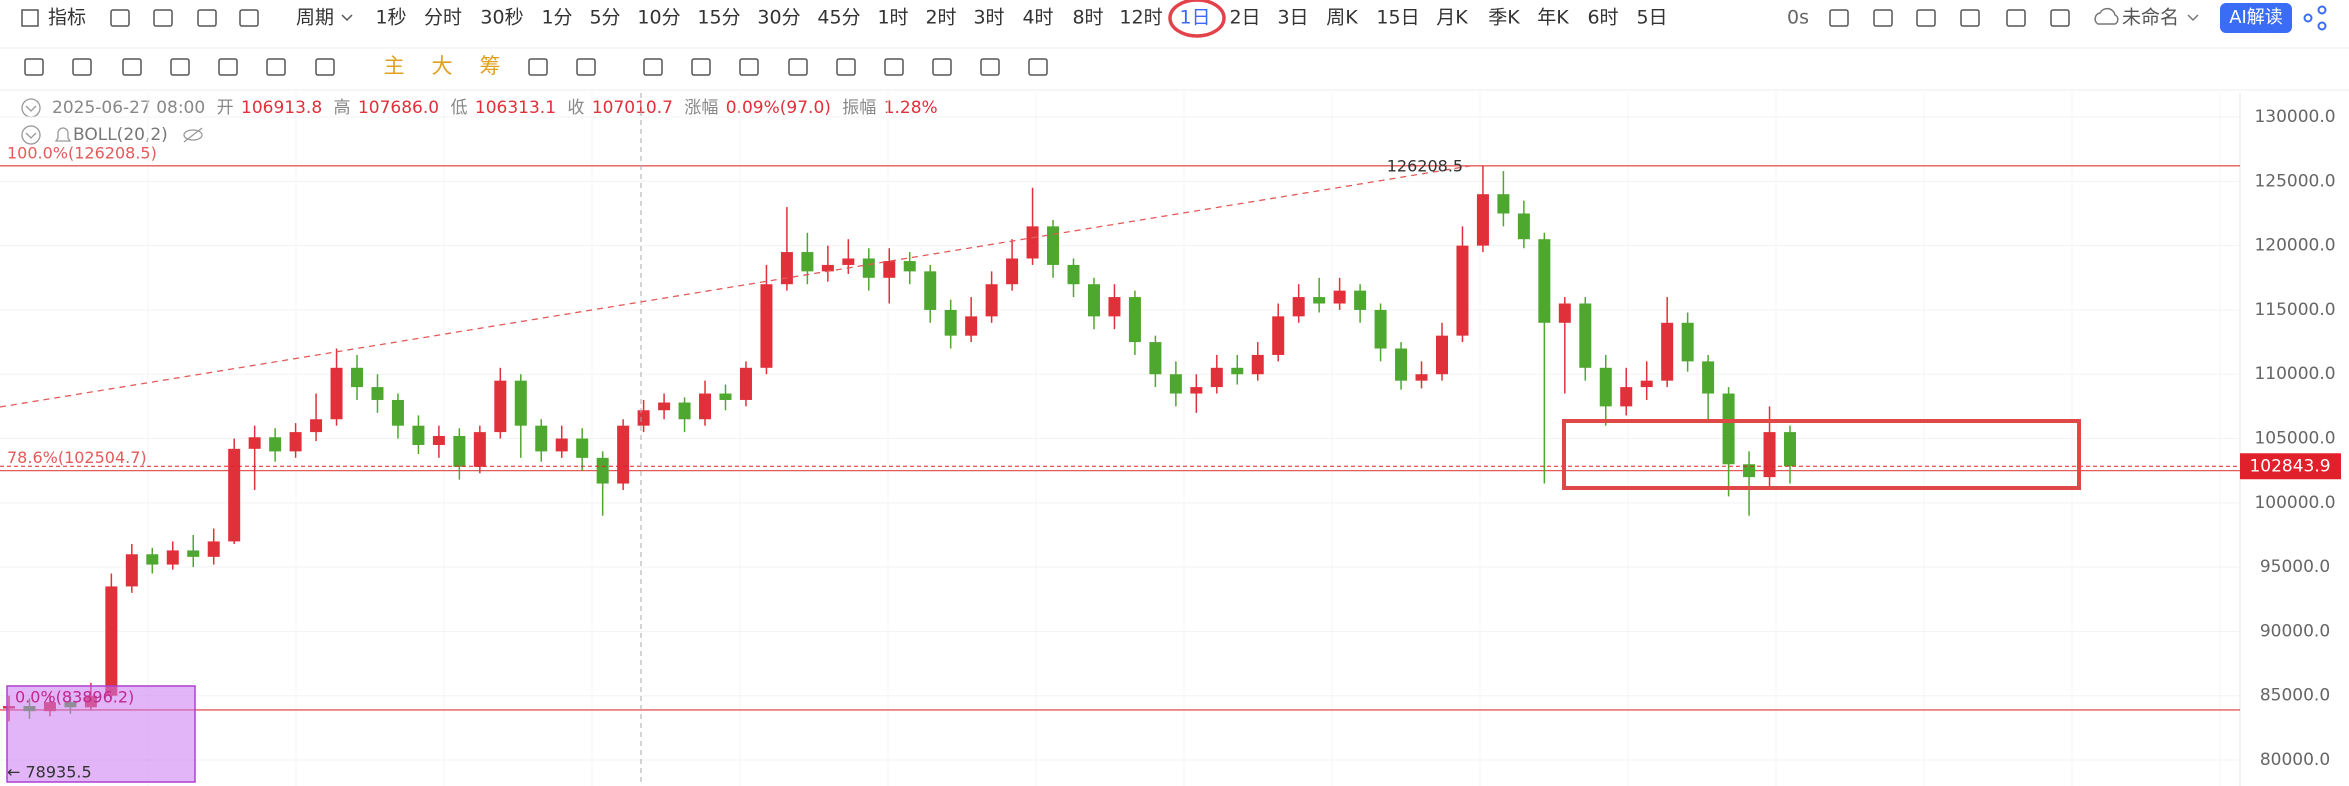  Describe the element at coordinates (1037, 18) in the screenshot. I see `period-button: 4时` at that location.